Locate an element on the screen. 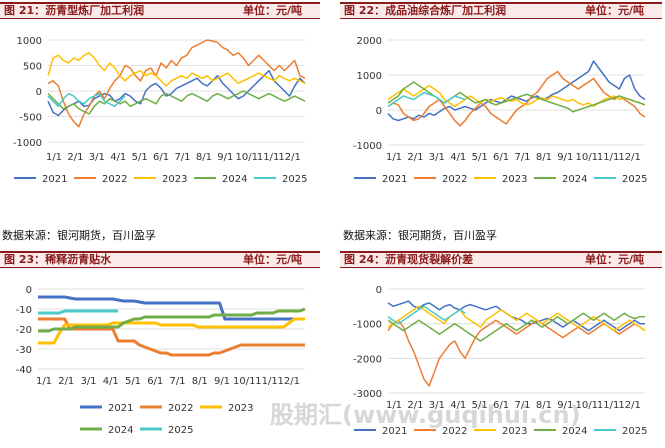  y-tick-label: 500 is located at coordinates (32, 67).